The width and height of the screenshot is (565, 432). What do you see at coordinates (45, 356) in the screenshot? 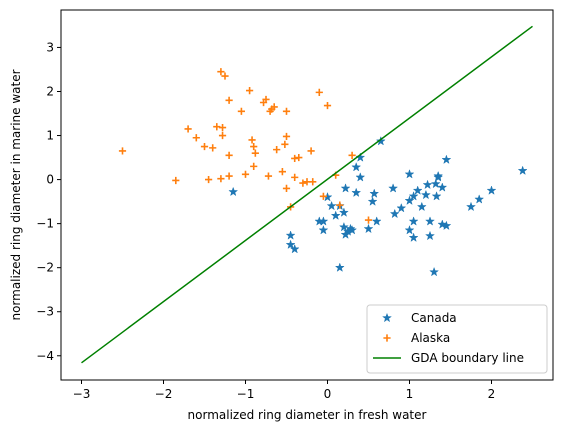
I see `y-tick-label: −4` at bounding box center [45, 356].